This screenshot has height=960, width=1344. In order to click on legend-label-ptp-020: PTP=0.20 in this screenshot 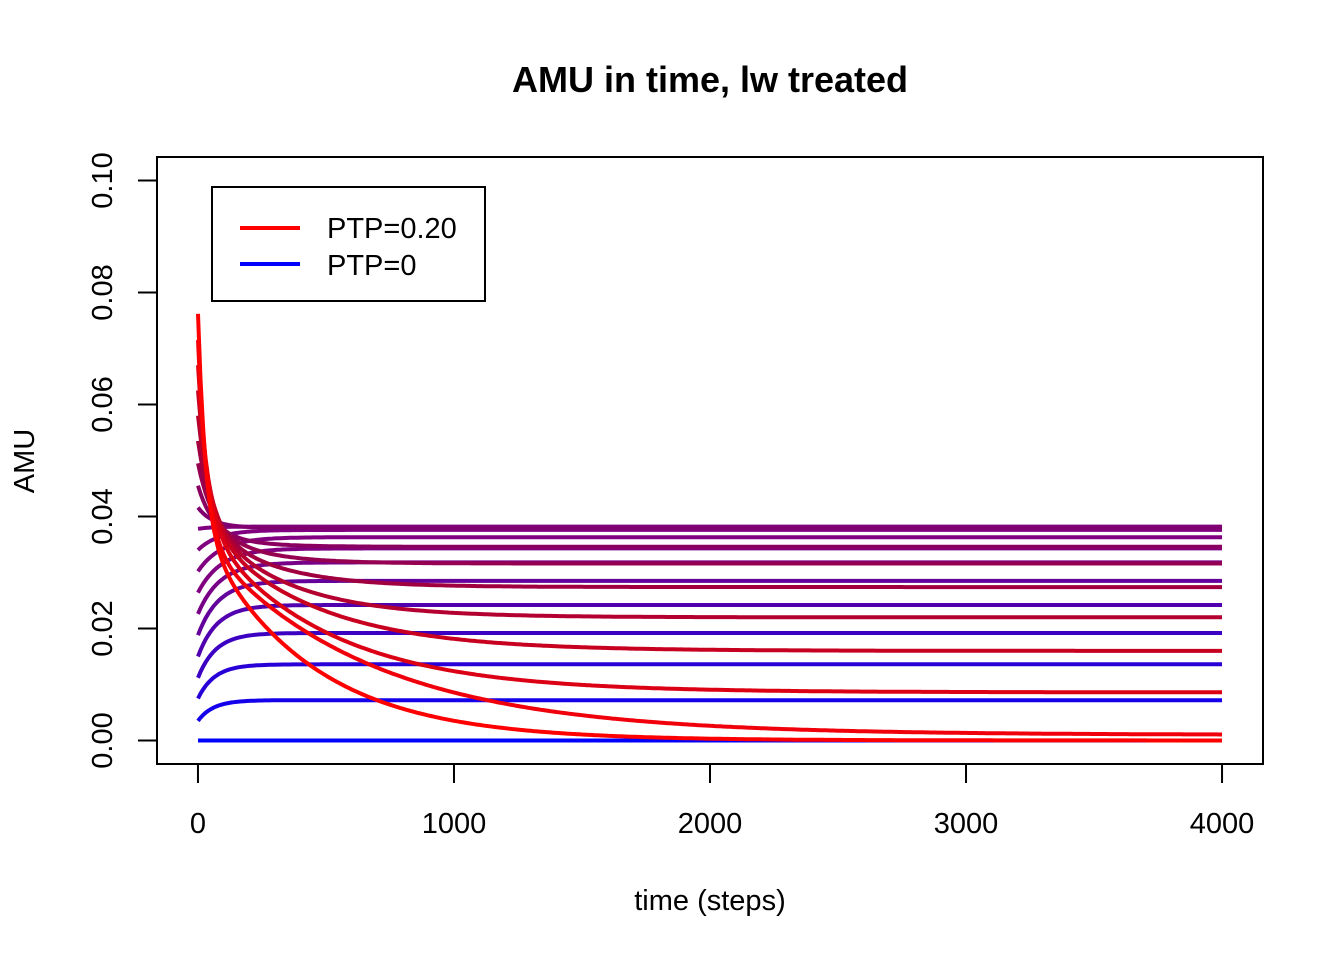, I will do `click(392, 229)`.